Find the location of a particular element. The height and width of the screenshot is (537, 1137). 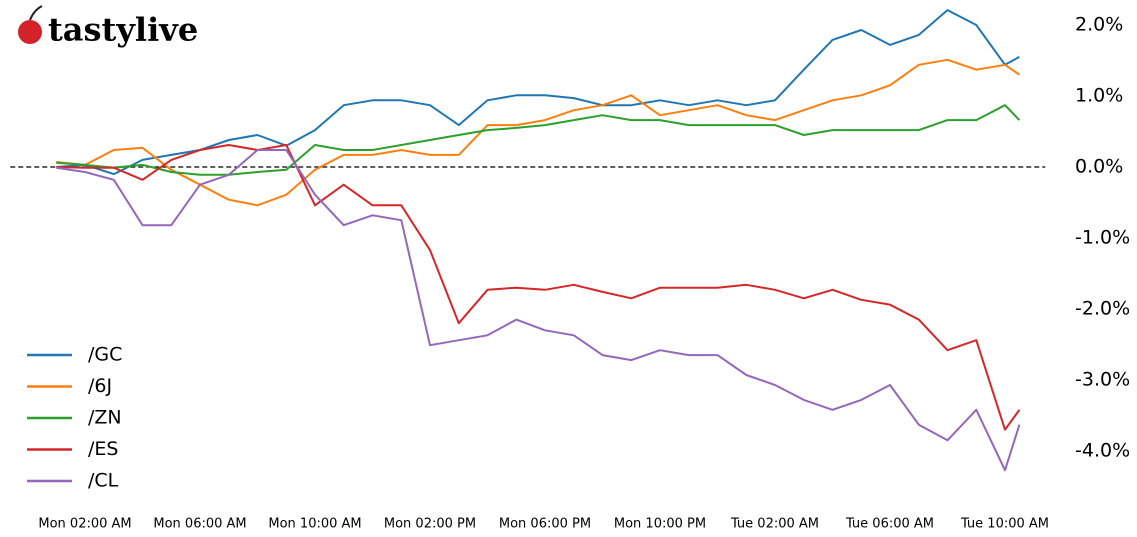

series-line is located at coordinates (538, 140).